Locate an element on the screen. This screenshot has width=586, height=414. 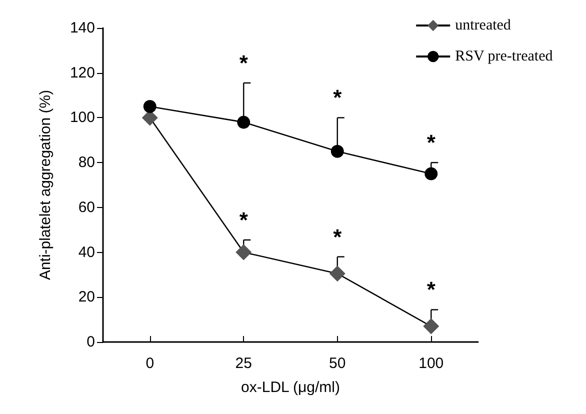
x-tick-label: 25 is located at coordinates (243, 363).